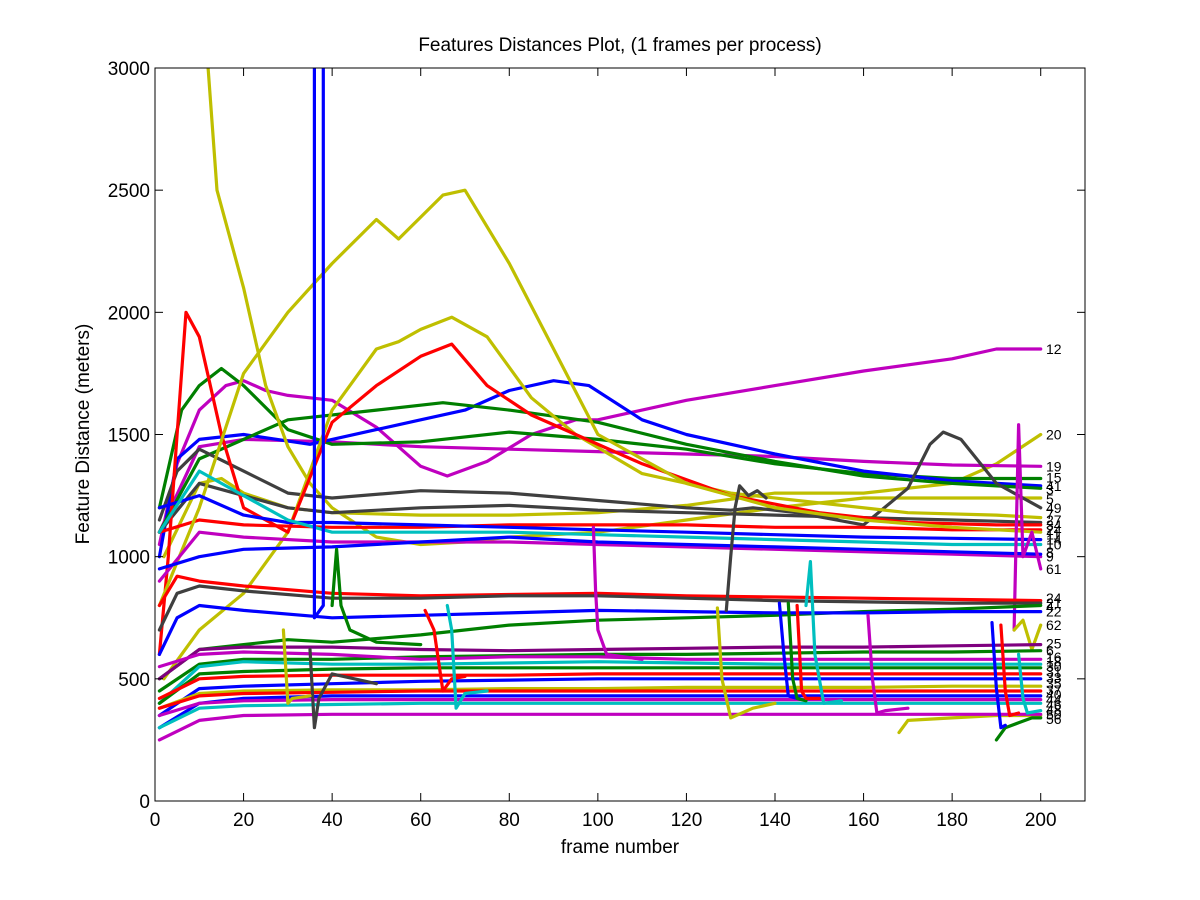  I want to click on series-end-label: 15, so click(1054, 477).